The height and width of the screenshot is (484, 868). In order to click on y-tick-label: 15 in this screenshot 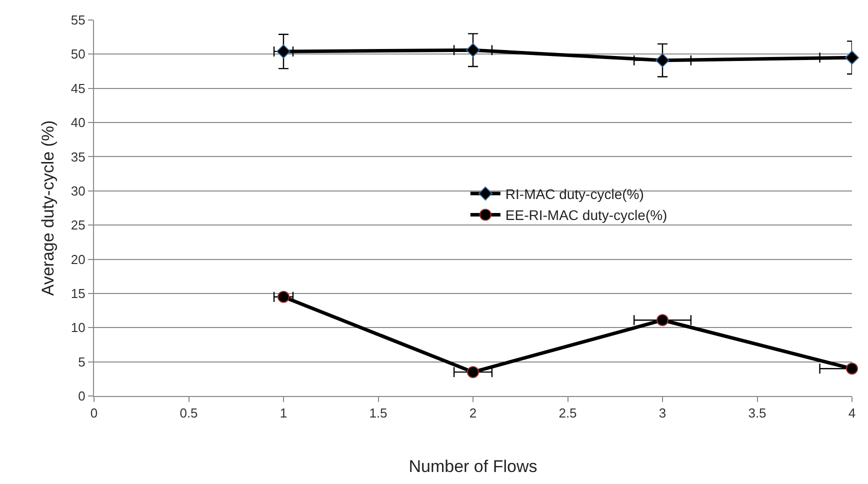, I will do `click(78, 293)`.